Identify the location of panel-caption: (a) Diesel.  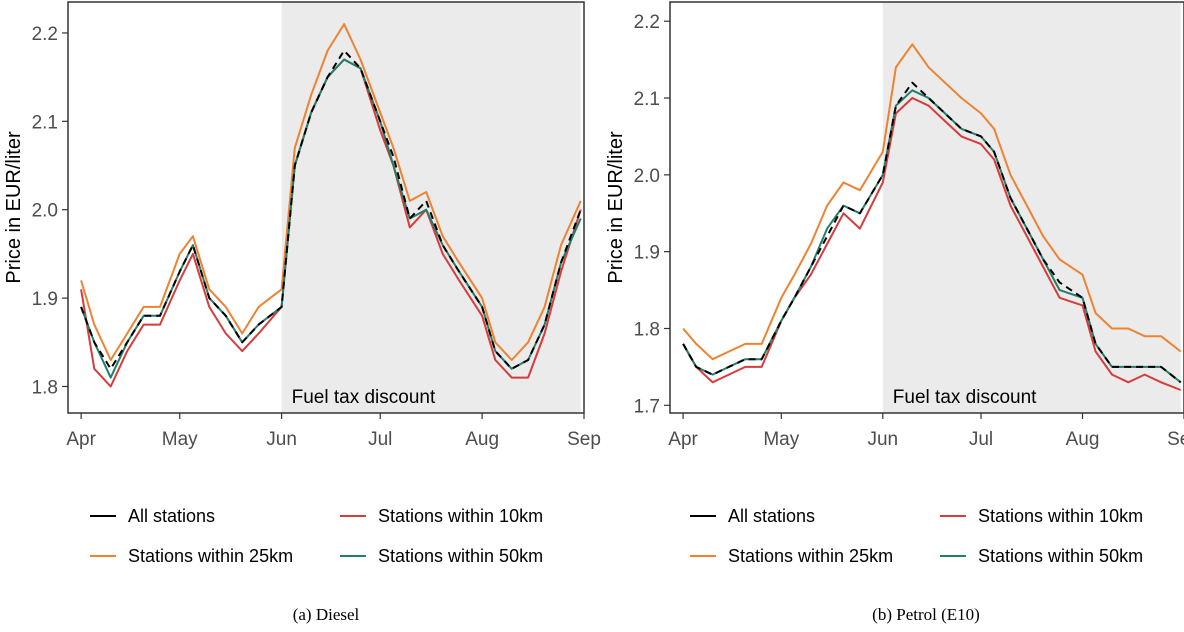
(326, 614).